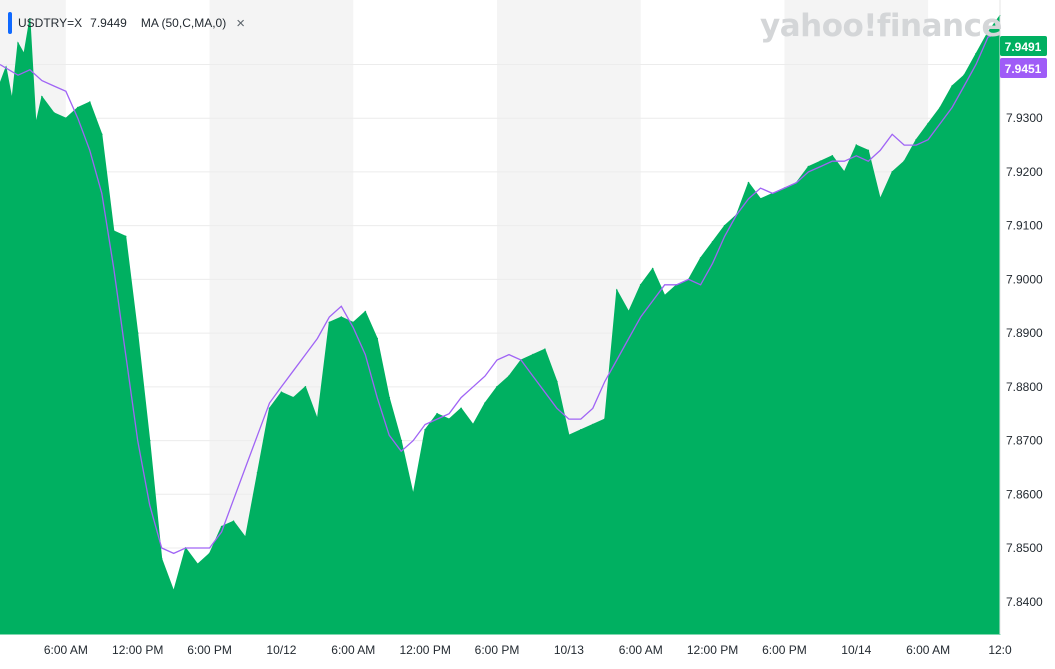  Describe the element at coordinates (1024, 602) in the screenshot. I see `y-tick-label: 7.8400` at that location.